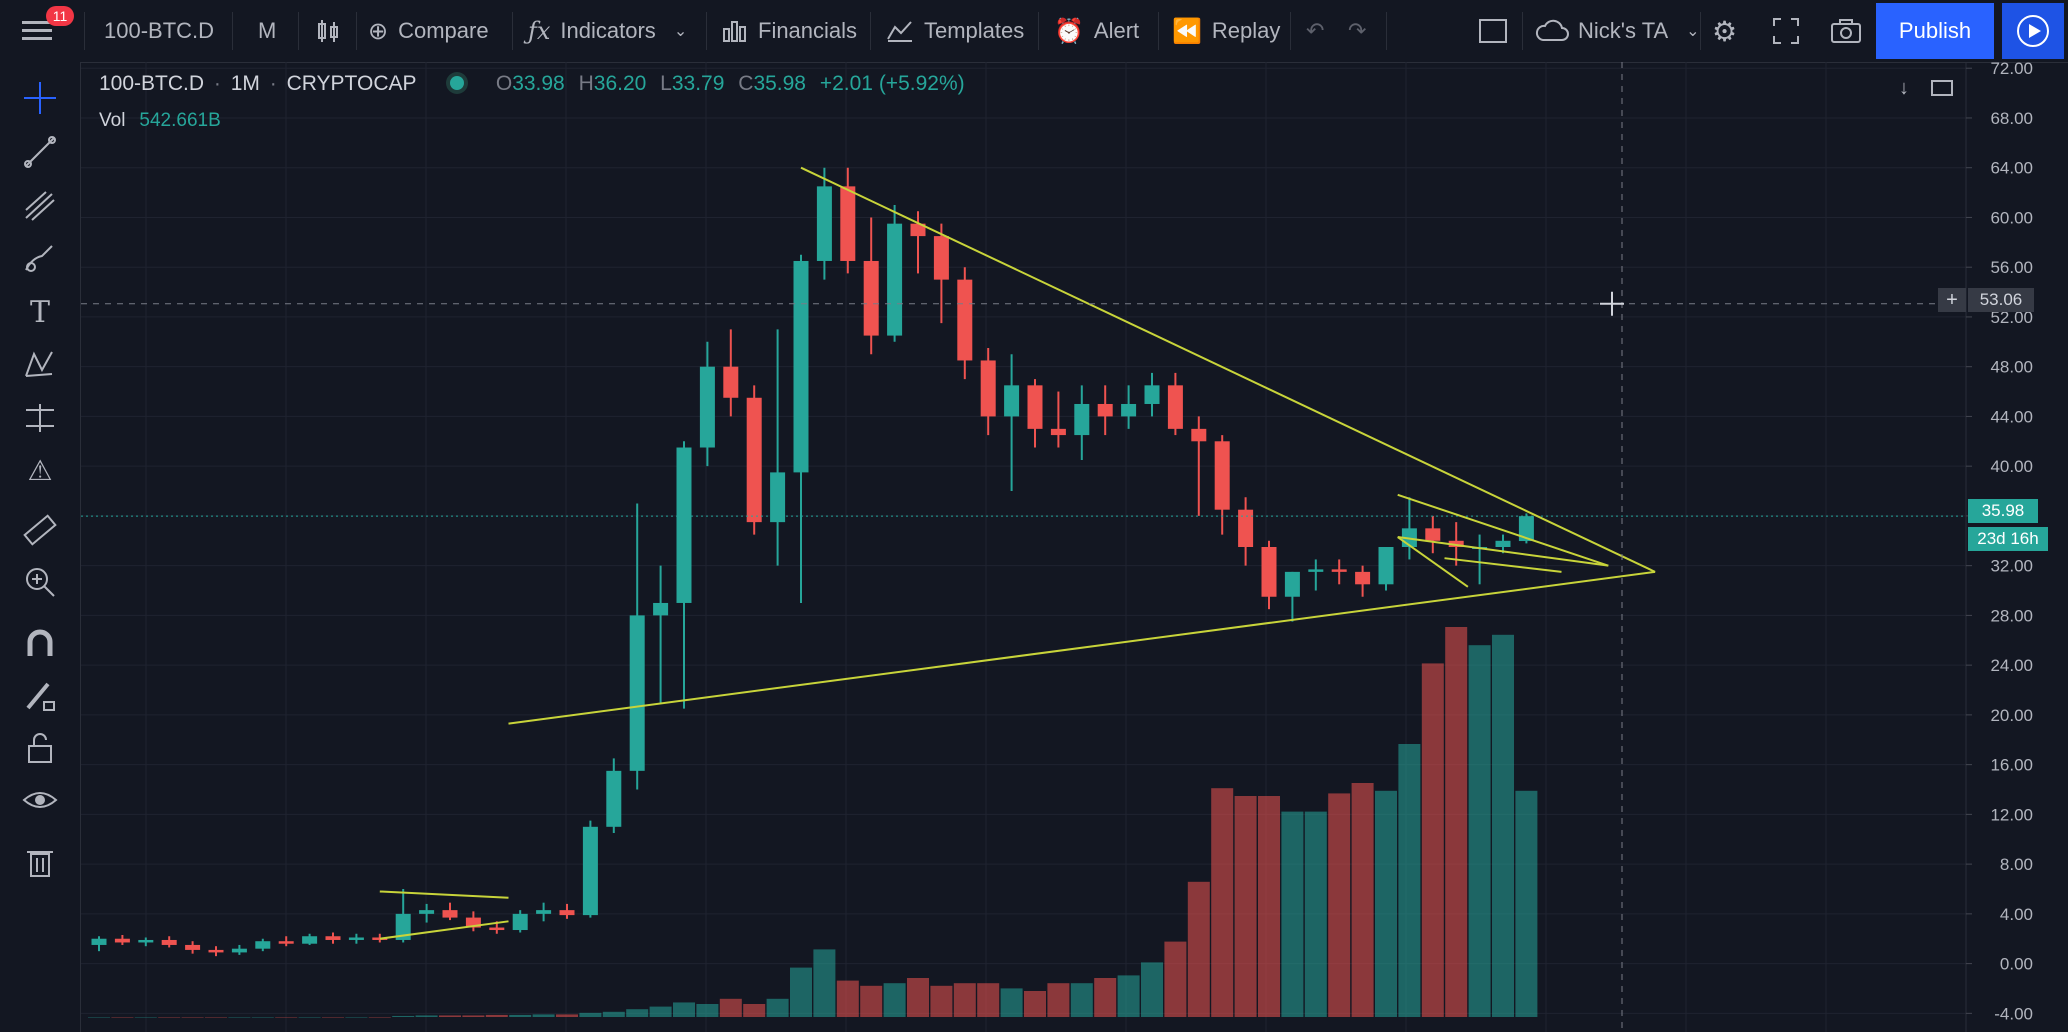 This screenshot has height=1032, width=2068. I want to click on crosshair-tool, so click(40, 98).